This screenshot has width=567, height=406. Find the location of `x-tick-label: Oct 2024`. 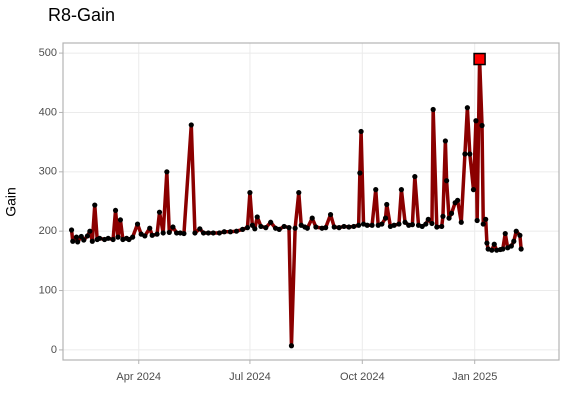

x-tick-label: Oct 2024 is located at coordinates (362, 377).